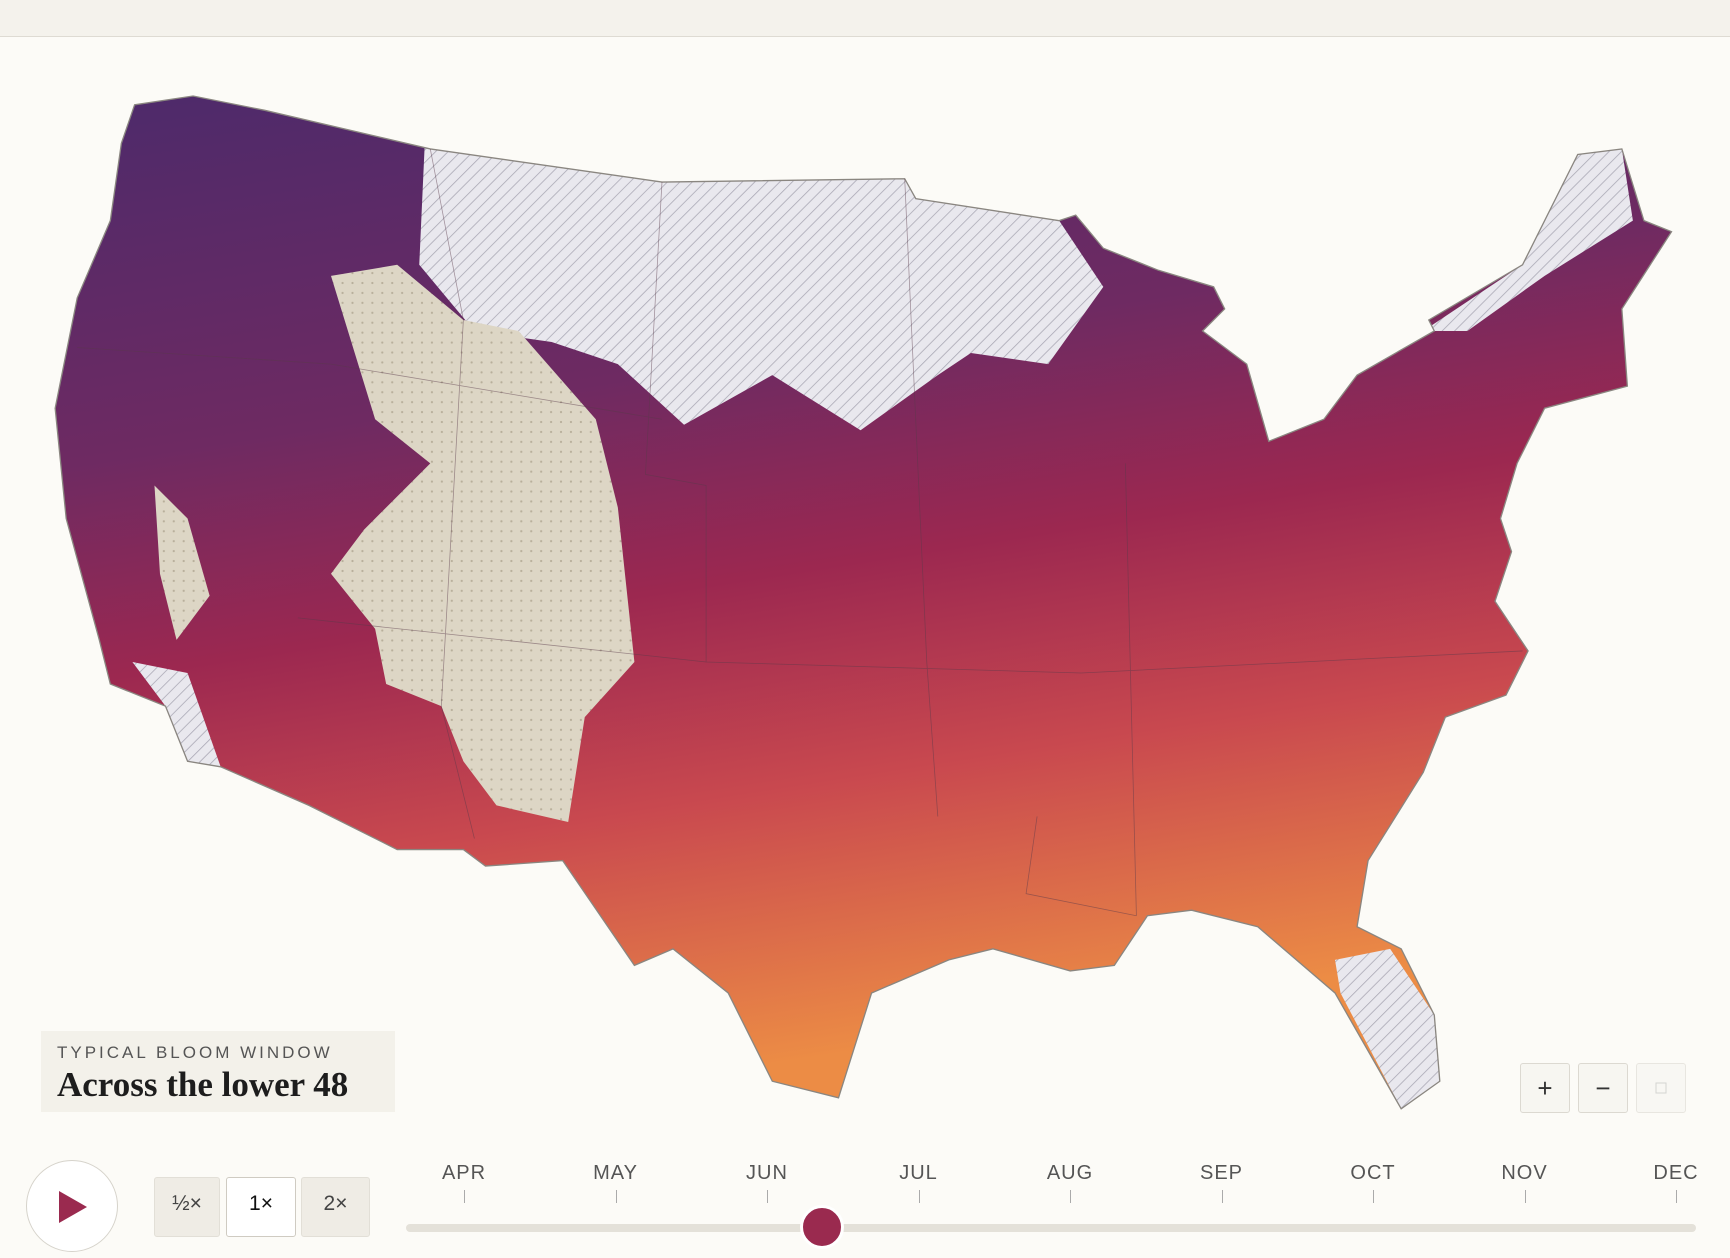 Image resolution: width=1730 pixels, height=1258 pixels. What do you see at coordinates (767, 1173) in the screenshot?
I see `month-label: JUN` at bounding box center [767, 1173].